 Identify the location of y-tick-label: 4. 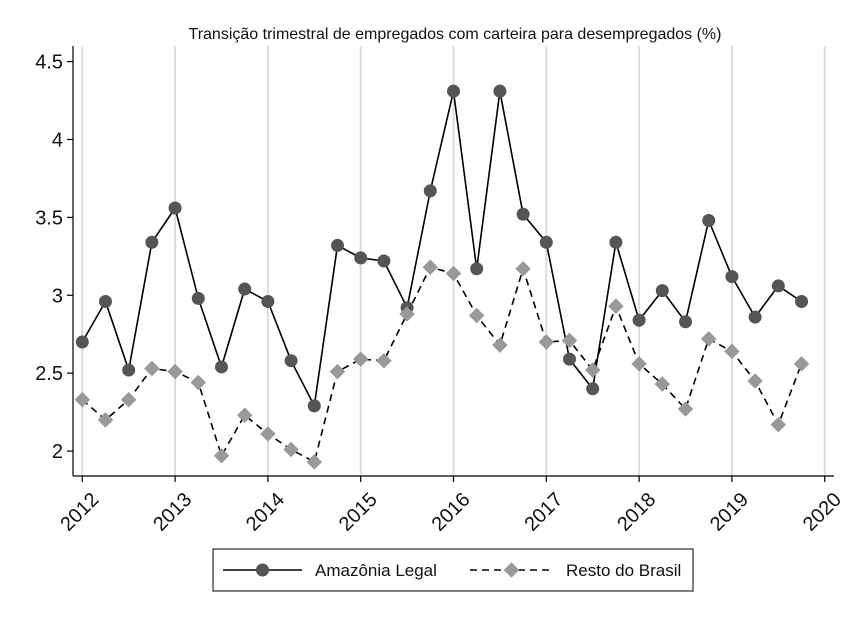
(57, 140).